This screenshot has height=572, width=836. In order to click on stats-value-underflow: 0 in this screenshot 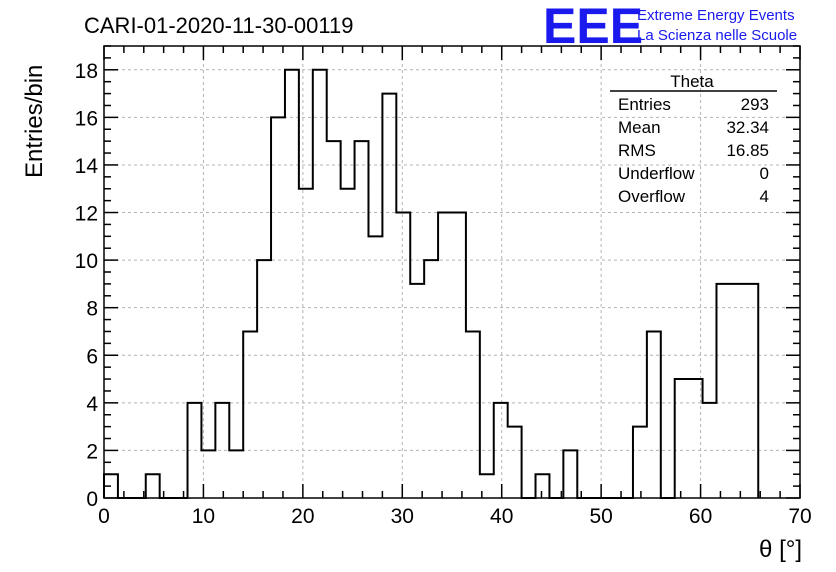, I will do `click(764, 173)`.